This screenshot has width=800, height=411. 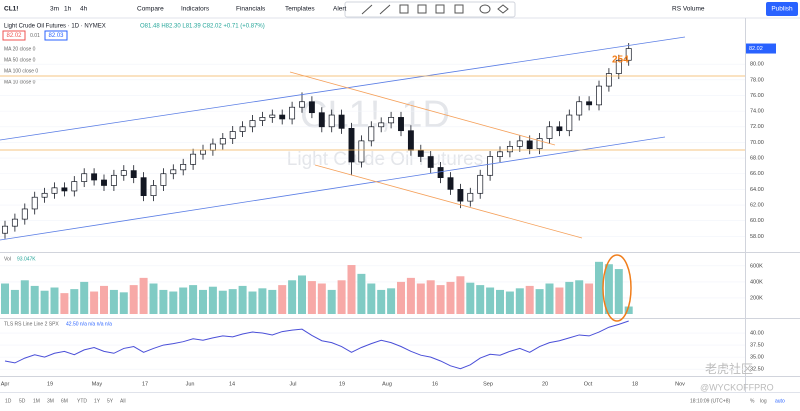 I want to click on publish-button, so click(x=782, y=9).